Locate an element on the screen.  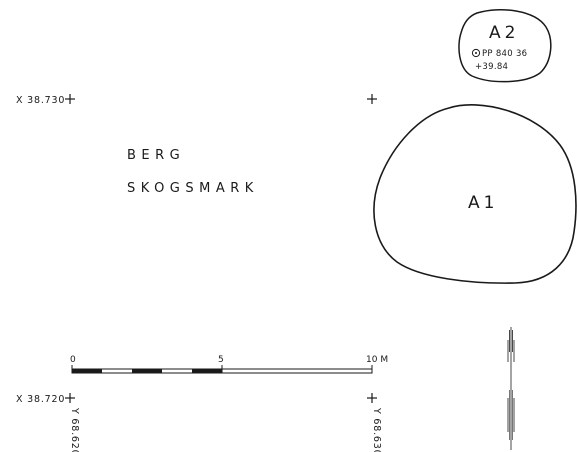
feature-a2-label: A2 is located at coordinates (504, 33).